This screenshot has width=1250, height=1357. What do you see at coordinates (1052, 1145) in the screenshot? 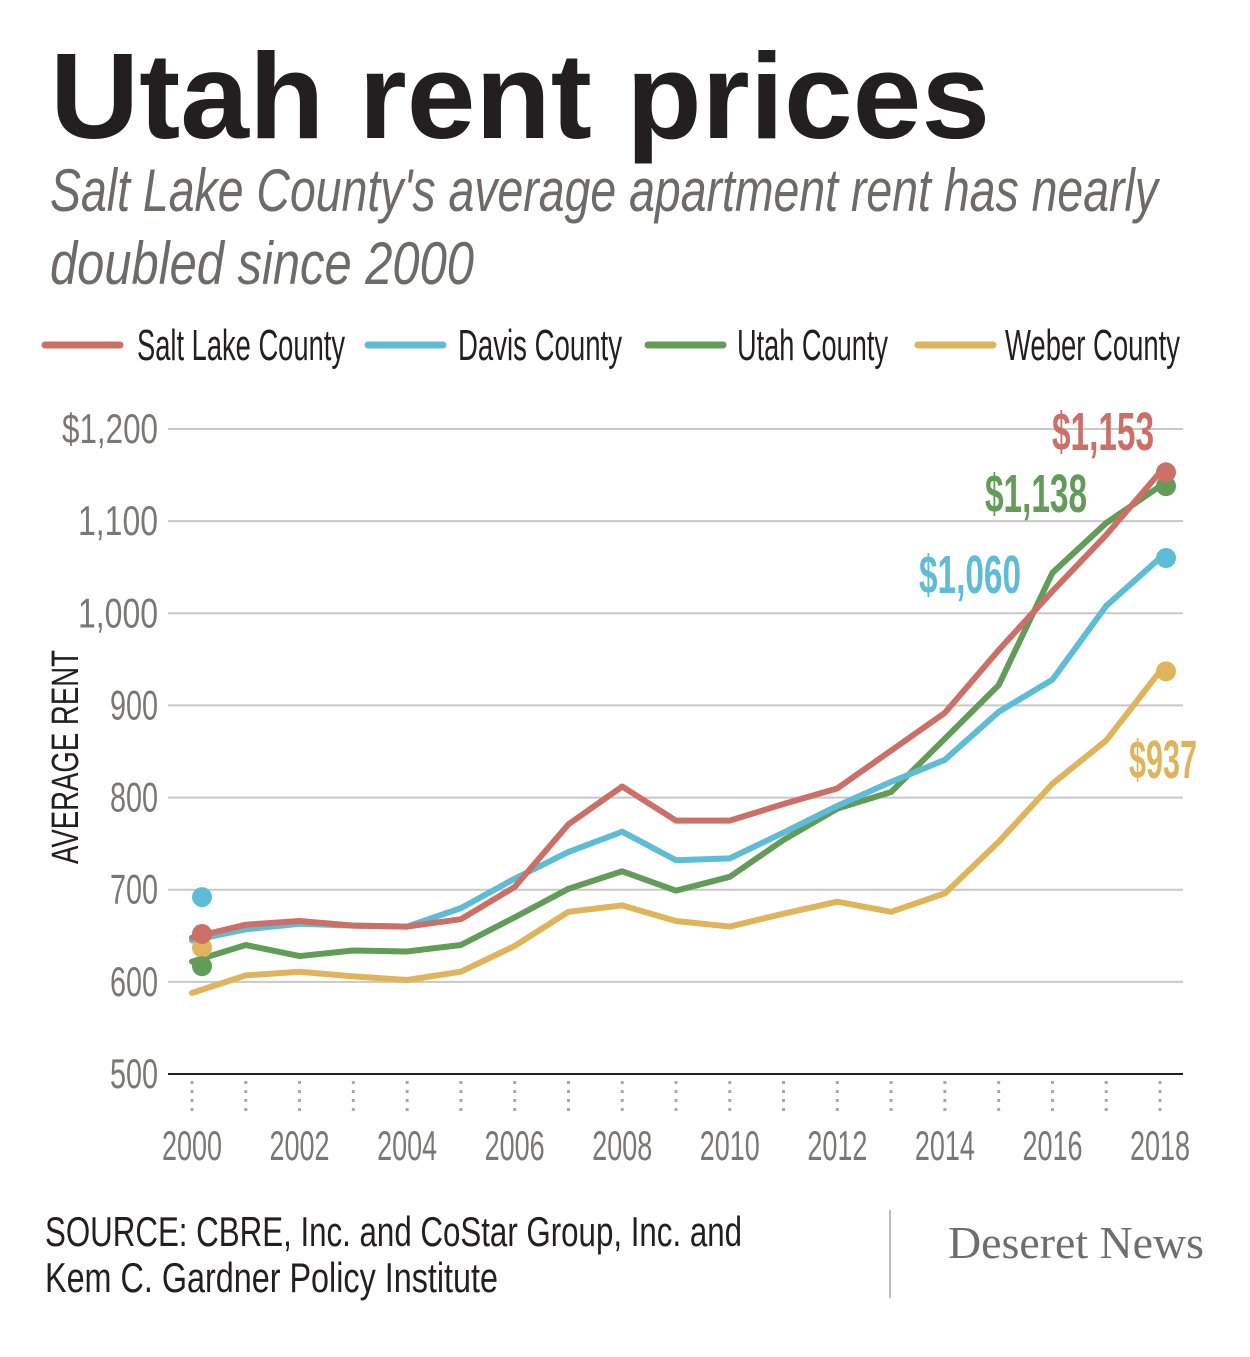
I see `x-tick-label: 2016` at bounding box center [1052, 1145].